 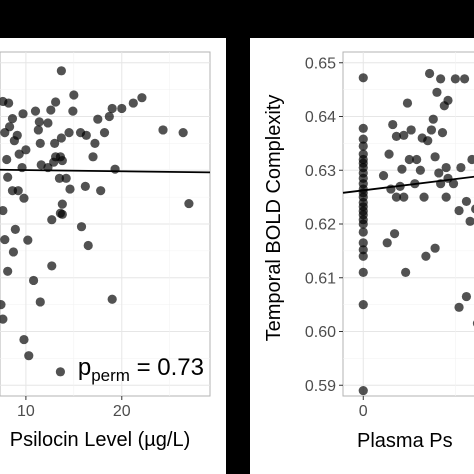 What do you see at coordinates (320, 278) in the screenshot?
I see `right-y-tick-label: 0.61` at bounding box center [320, 278].